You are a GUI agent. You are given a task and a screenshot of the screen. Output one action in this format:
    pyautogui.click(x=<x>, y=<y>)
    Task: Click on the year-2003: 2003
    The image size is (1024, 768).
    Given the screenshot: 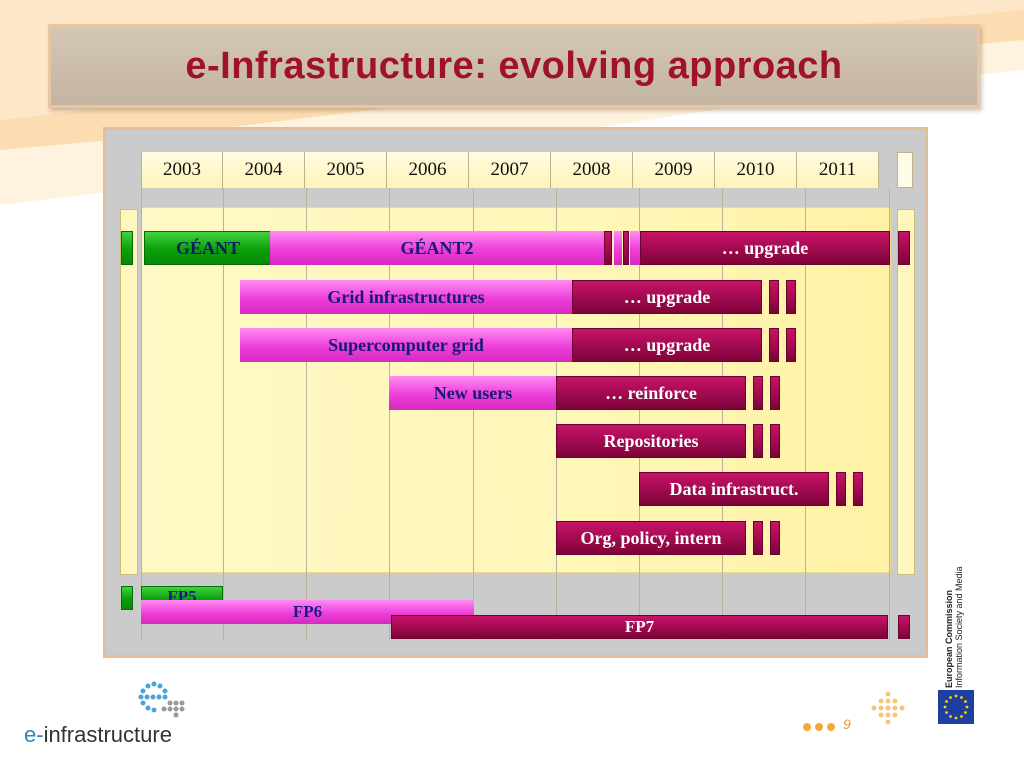 What is the action you would take?
    pyautogui.click(x=182, y=170)
    